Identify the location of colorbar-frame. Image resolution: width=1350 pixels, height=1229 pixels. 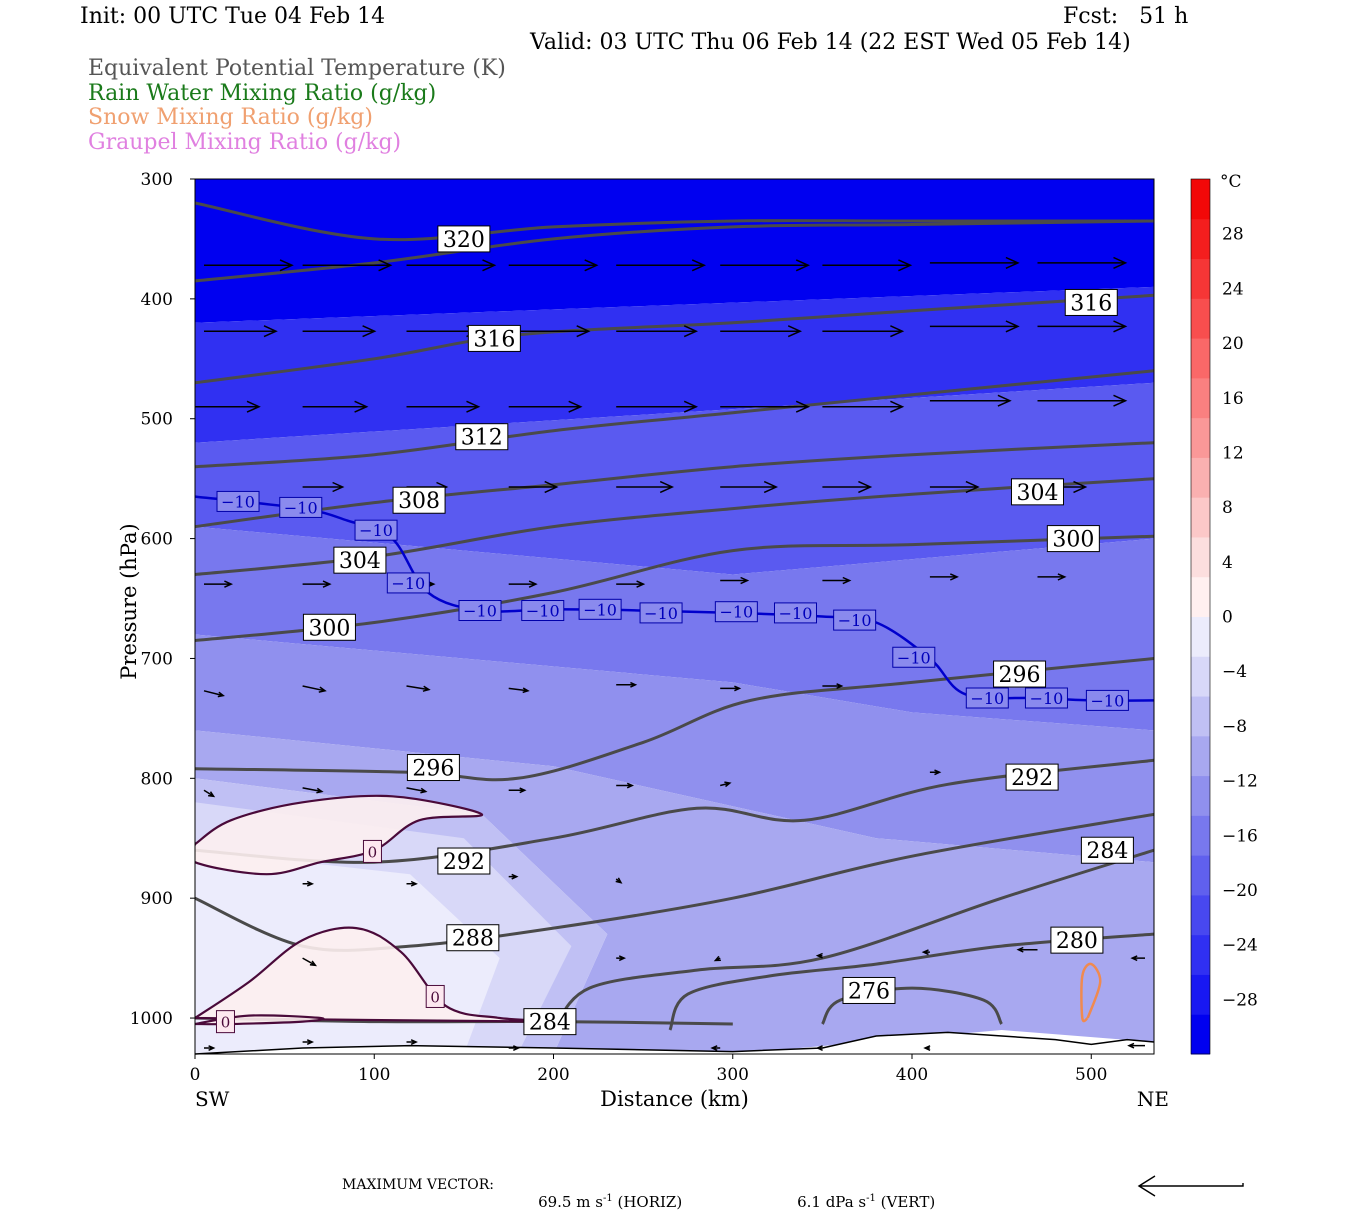
(1200, 616).